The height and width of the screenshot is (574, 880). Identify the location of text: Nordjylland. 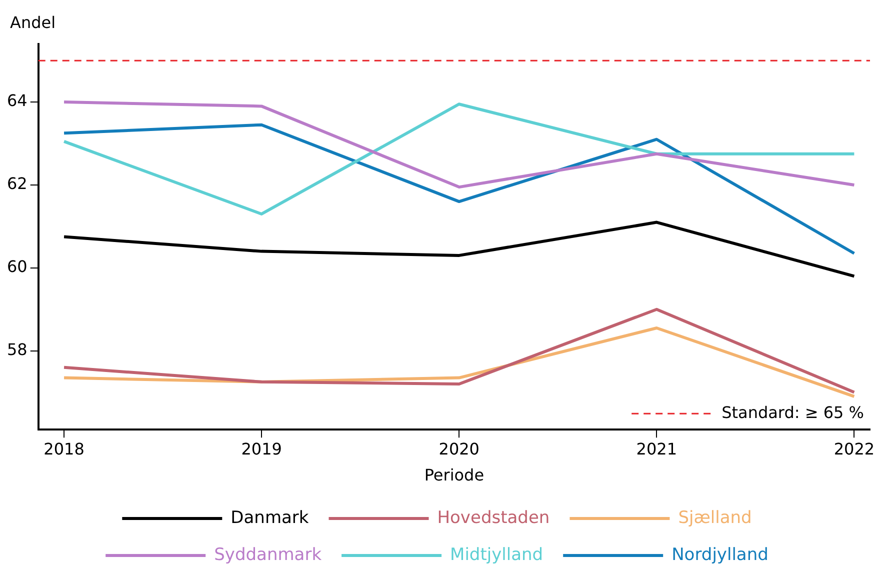
(720, 554).